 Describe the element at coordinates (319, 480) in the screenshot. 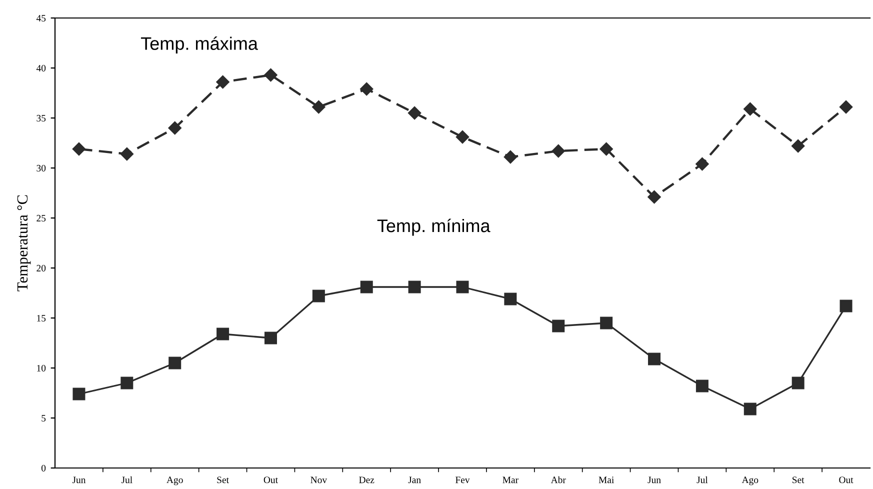

I see `x-tick-label: Nov` at that location.